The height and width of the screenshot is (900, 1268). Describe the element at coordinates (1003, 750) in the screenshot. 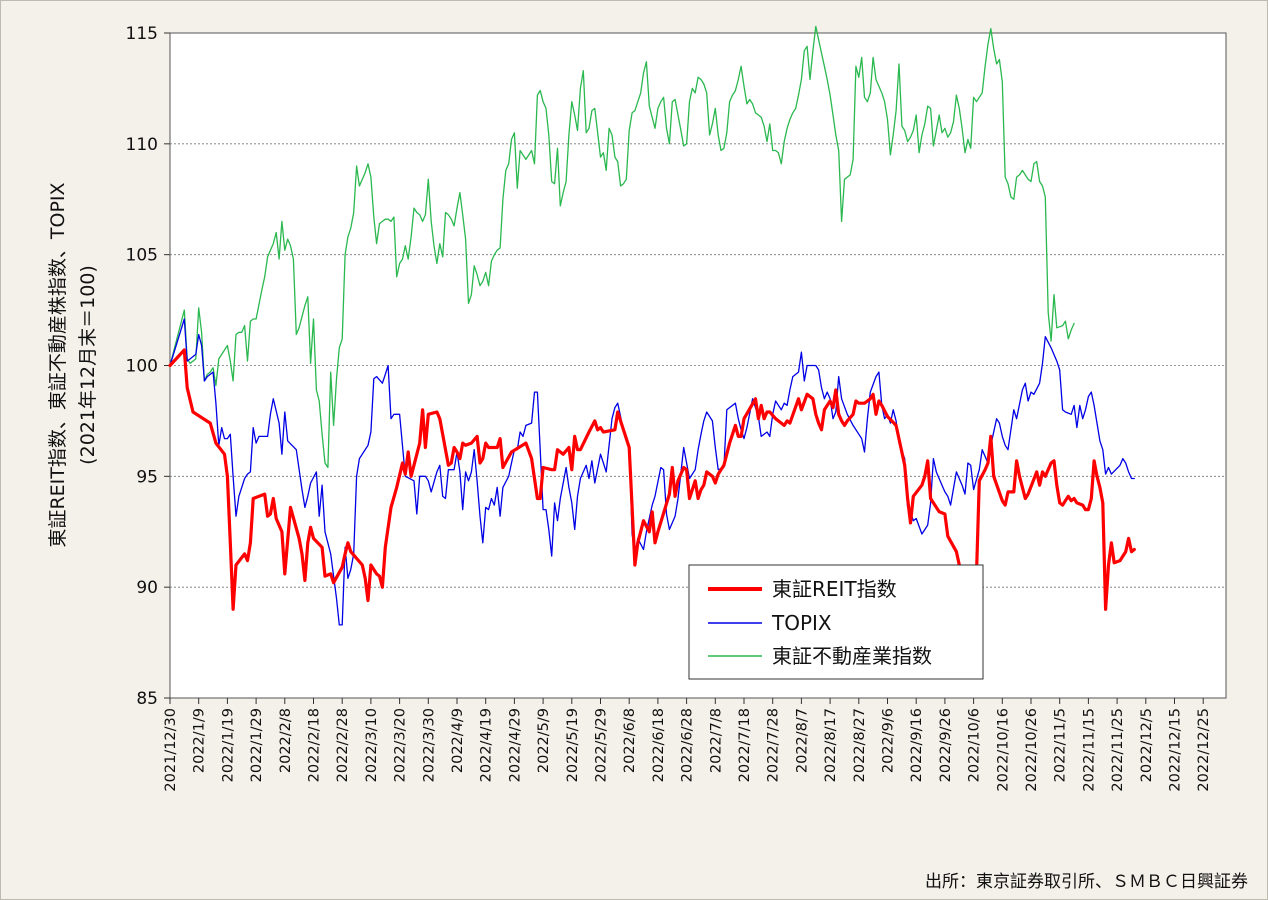

I see `x-tick-label: 2022/10/16` at that location.